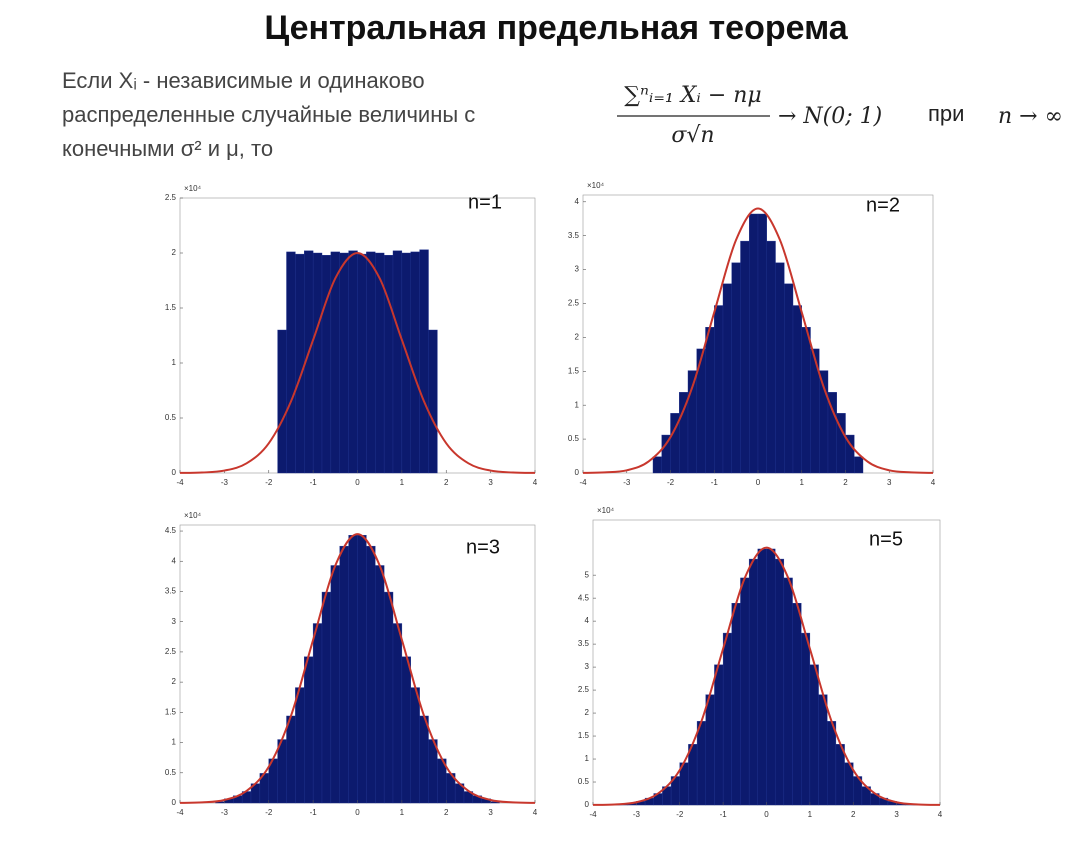 The width and height of the screenshot is (1092, 844). What do you see at coordinates (886, 539) in the screenshot?
I see `panel-label: n=5` at bounding box center [886, 539].